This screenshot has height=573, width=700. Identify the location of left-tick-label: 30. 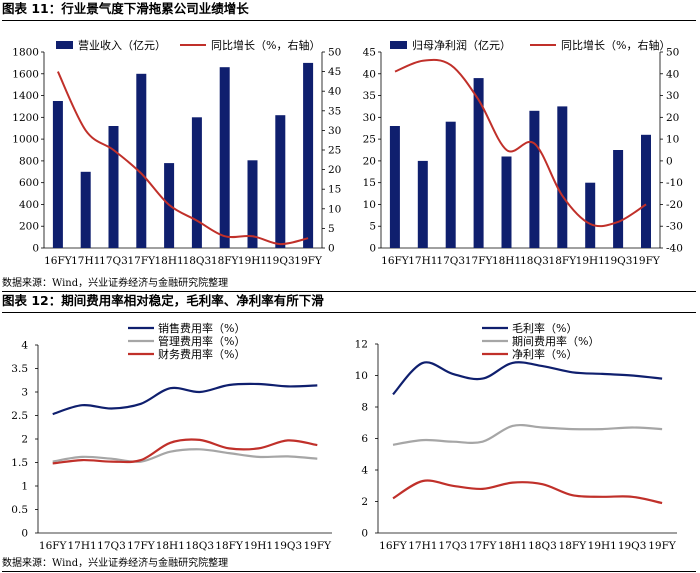
(369, 118).